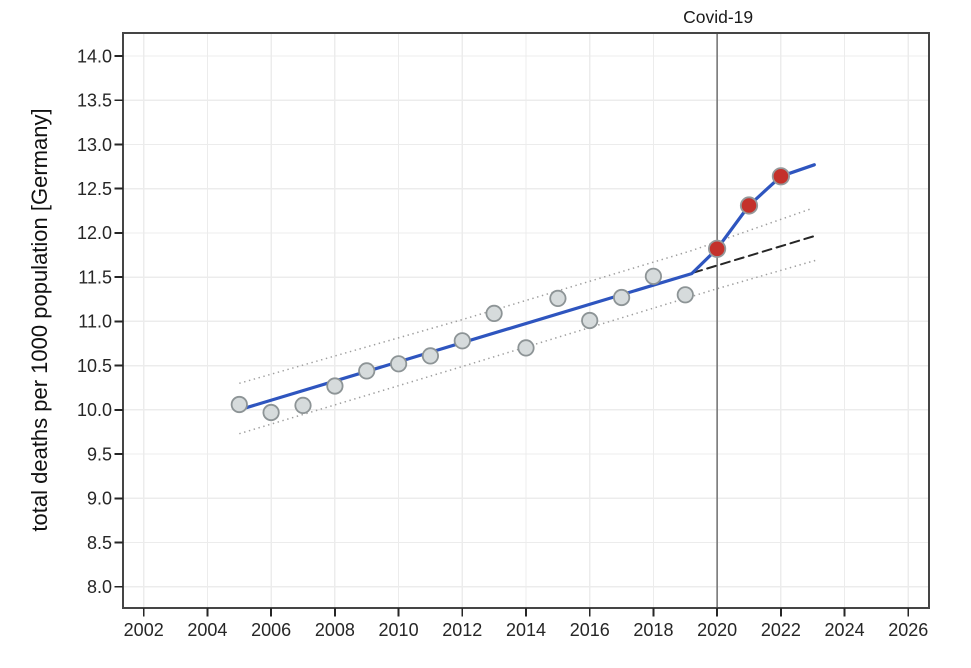 This screenshot has width=971, height=668. Describe the element at coordinates (590, 630) in the screenshot. I see `x-tick-label: 2016` at that location.